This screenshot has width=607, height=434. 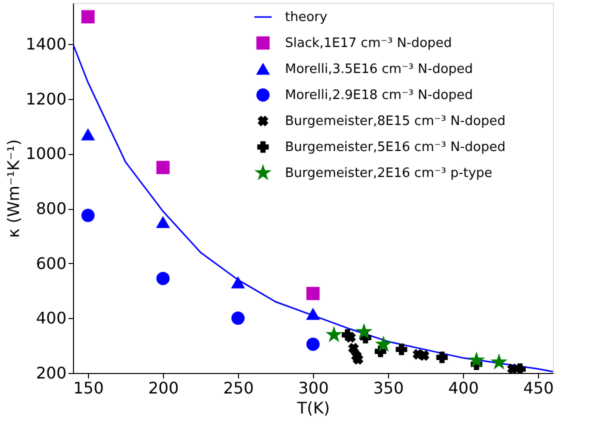 I want to click on legend-label: Burgemeister,5E16 cm⁻³ N-doped, so click(x=395, y=147).